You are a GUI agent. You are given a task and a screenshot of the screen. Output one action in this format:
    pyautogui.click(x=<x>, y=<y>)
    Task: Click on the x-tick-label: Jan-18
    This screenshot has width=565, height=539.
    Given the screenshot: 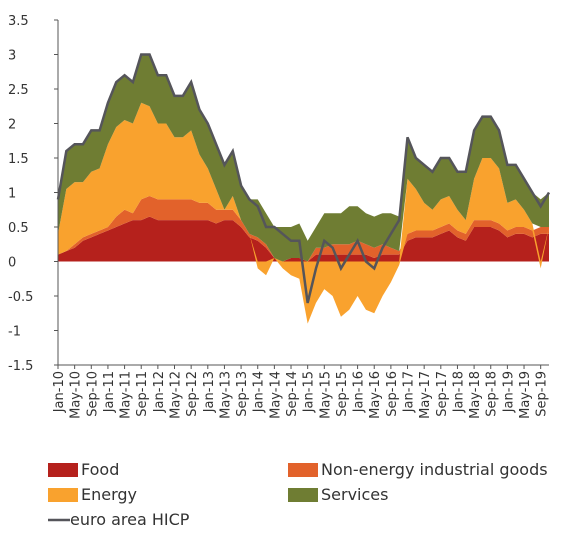 What is the action you would take?
    pyautogui.click(x=458, y=392)
    